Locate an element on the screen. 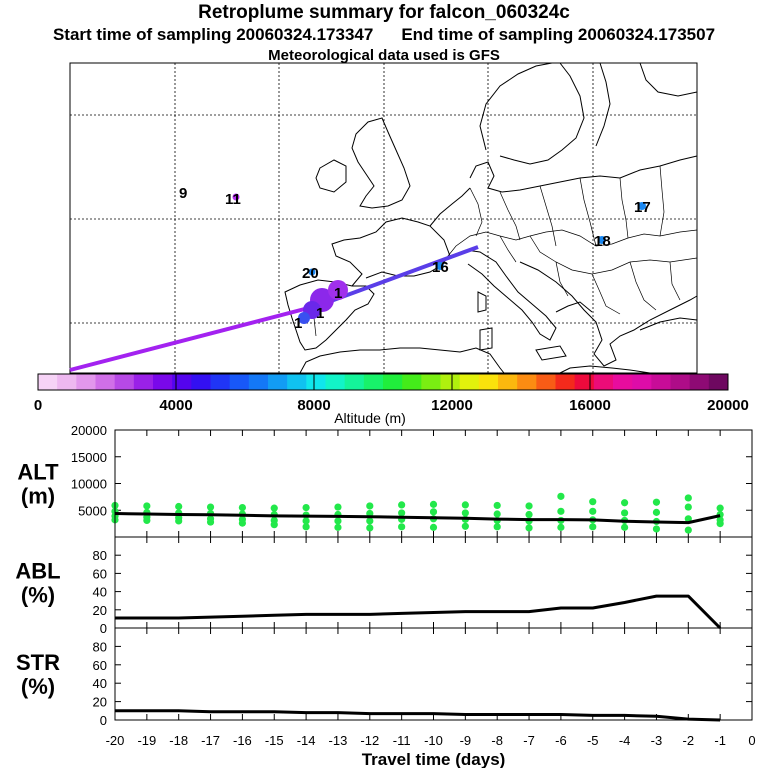 This screenshot has width=768, height=768. map-label: 17 is located at coordinates (642, 207).